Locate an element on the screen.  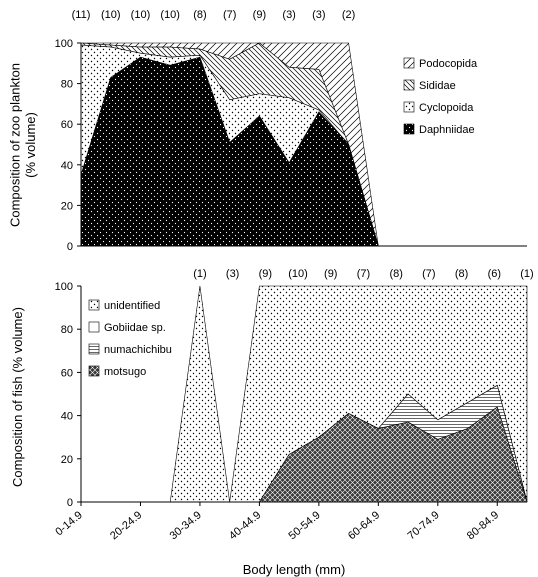
y-axis-label: Composition of zoo plankton(% volume) is located at coordinates (22, 145).